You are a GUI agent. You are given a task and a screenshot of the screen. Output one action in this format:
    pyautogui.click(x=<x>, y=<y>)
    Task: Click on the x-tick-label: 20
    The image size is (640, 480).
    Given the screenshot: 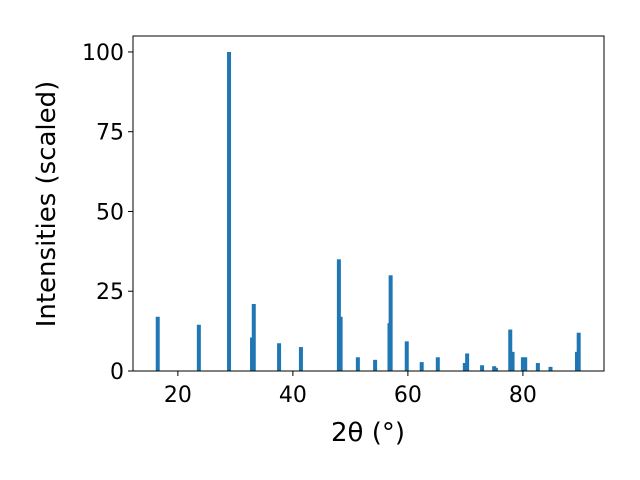 What is the action you would take?
    pyautogui.click(x=178, y=395)
    